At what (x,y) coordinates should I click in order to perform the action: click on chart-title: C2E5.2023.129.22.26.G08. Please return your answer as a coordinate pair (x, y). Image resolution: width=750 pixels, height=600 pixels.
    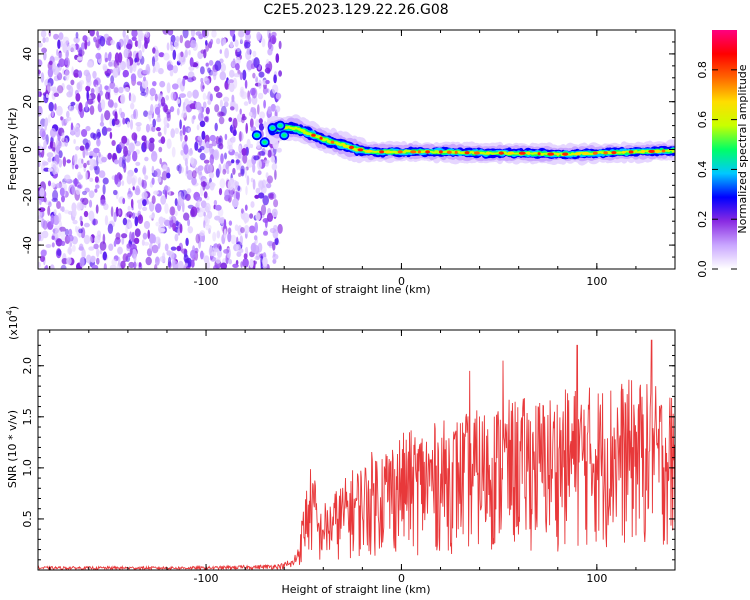
    Looking at the image, I should click on (355, 10).